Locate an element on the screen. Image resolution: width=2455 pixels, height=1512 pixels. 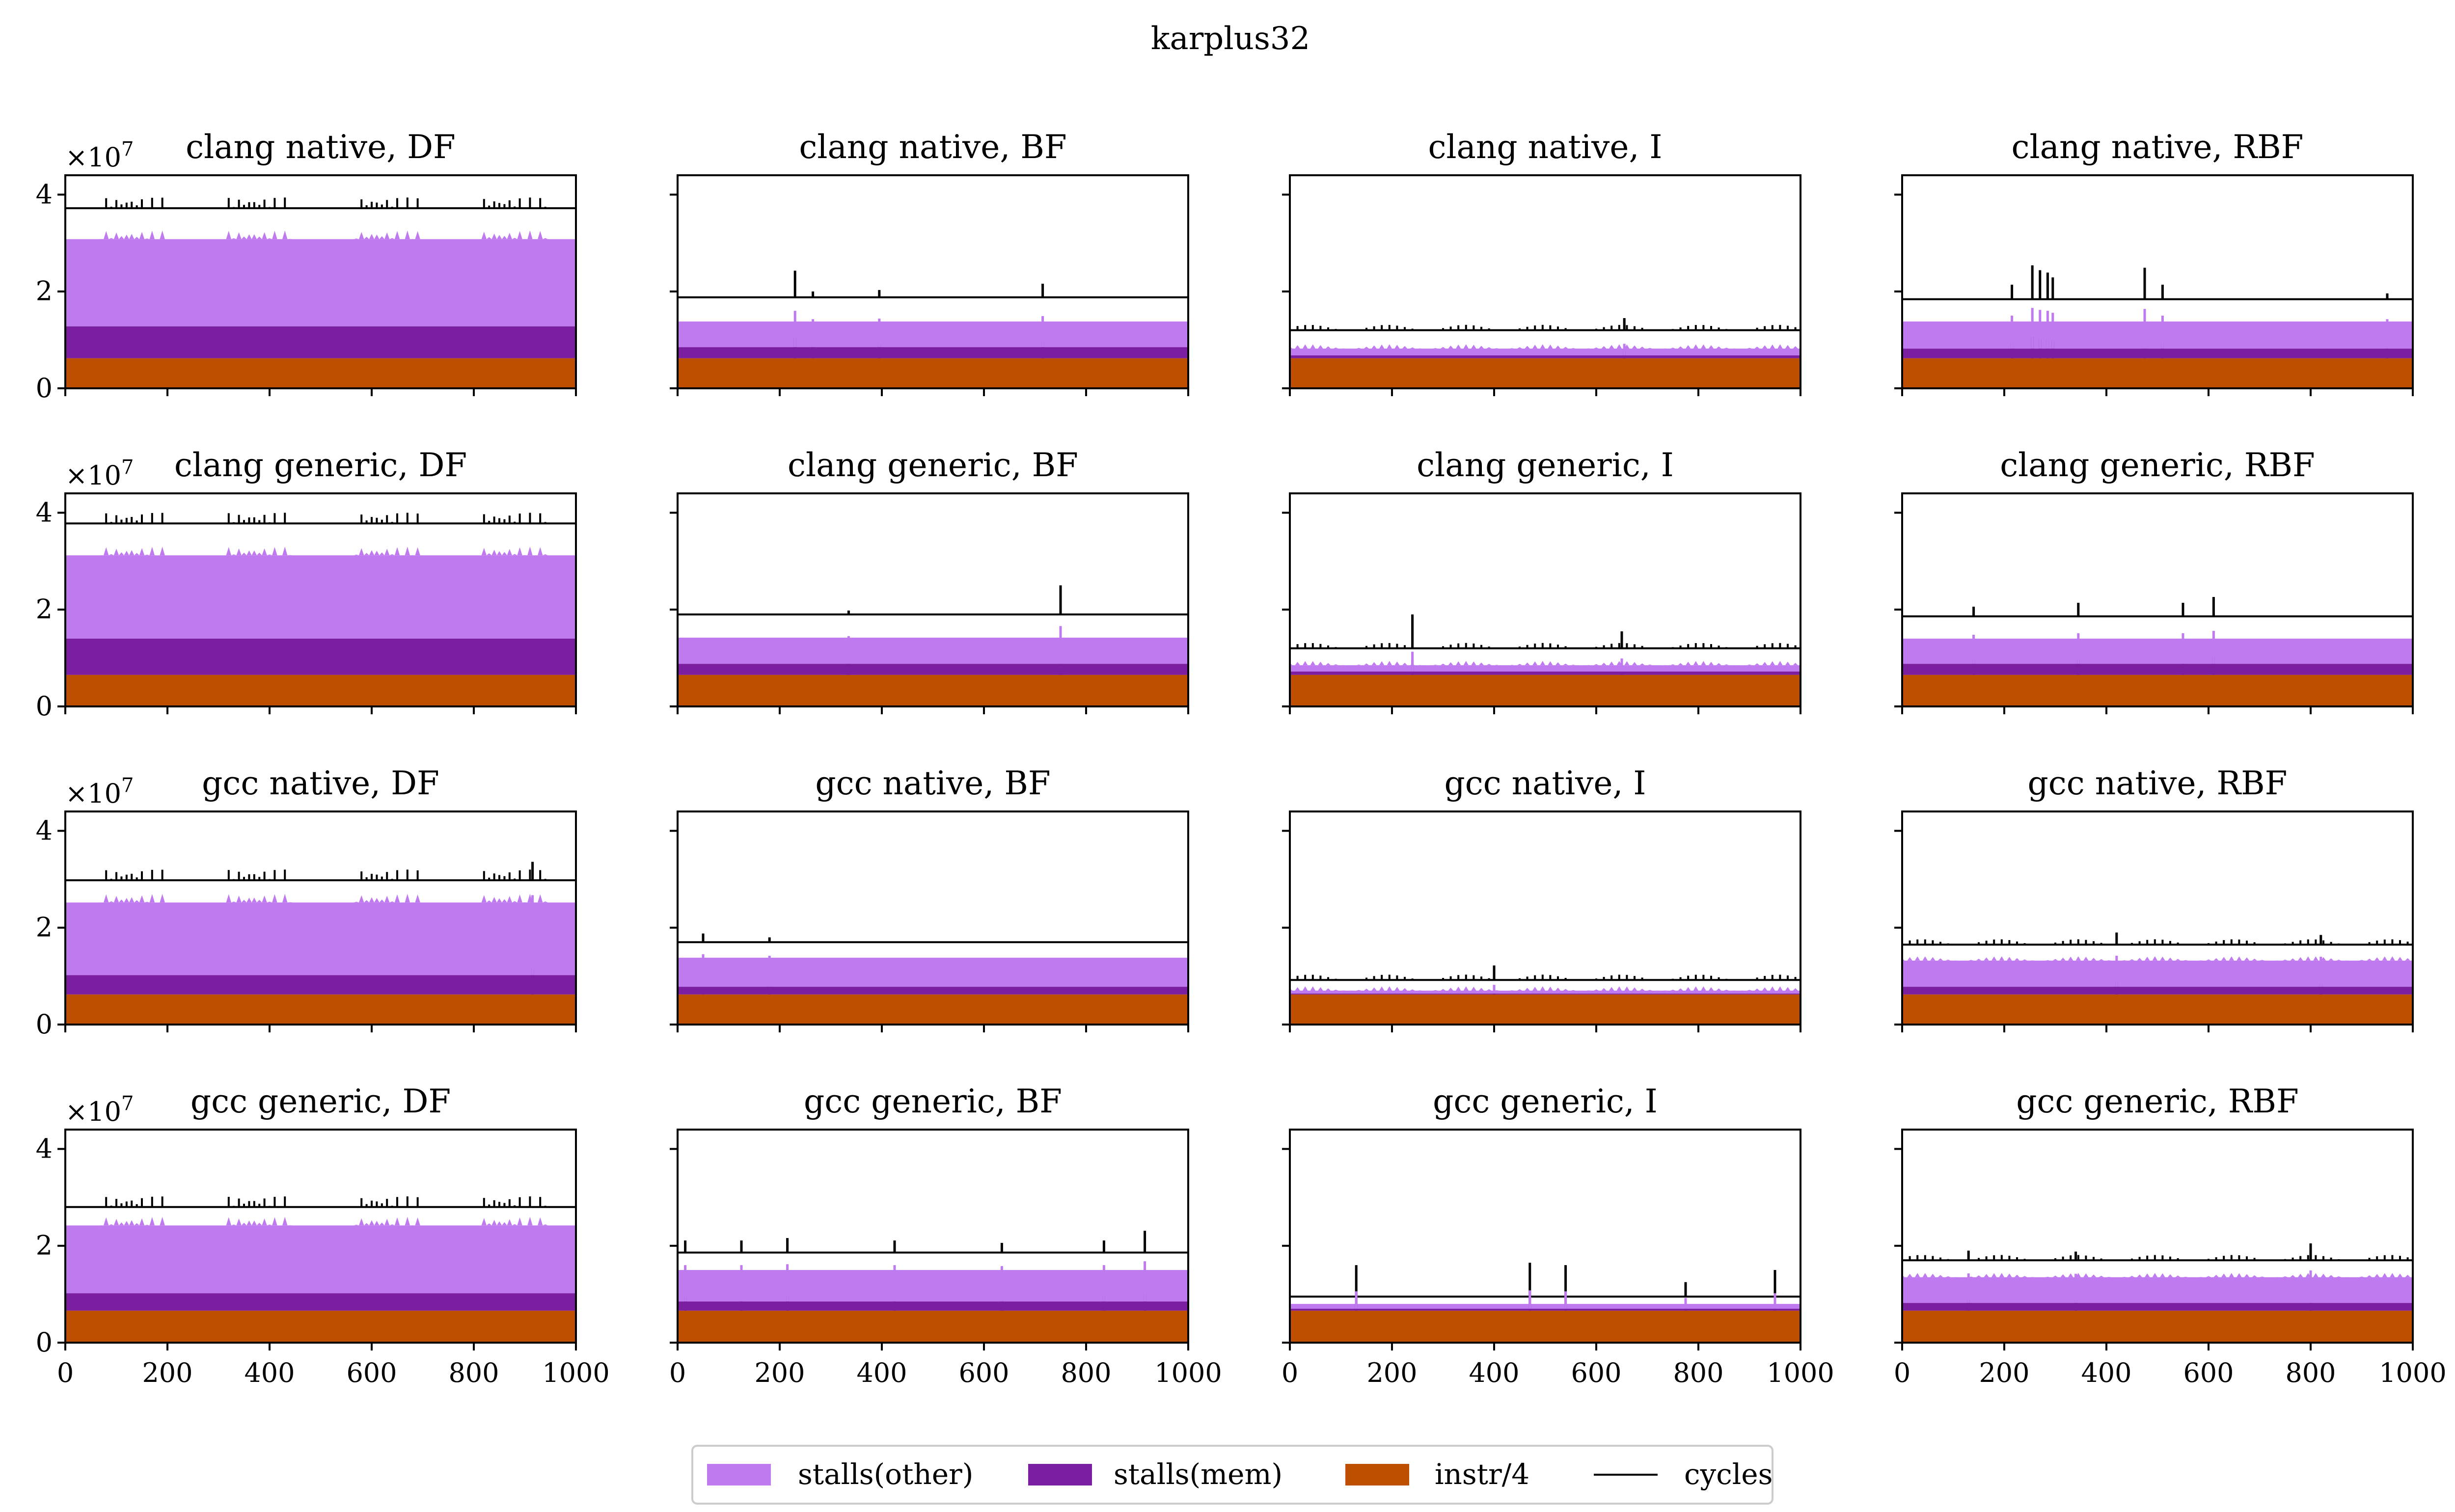
subplot-gcc-generic-i: gcc generic, I 0 200 400 600 800 1000 is located at coordinates (1558, 1235).